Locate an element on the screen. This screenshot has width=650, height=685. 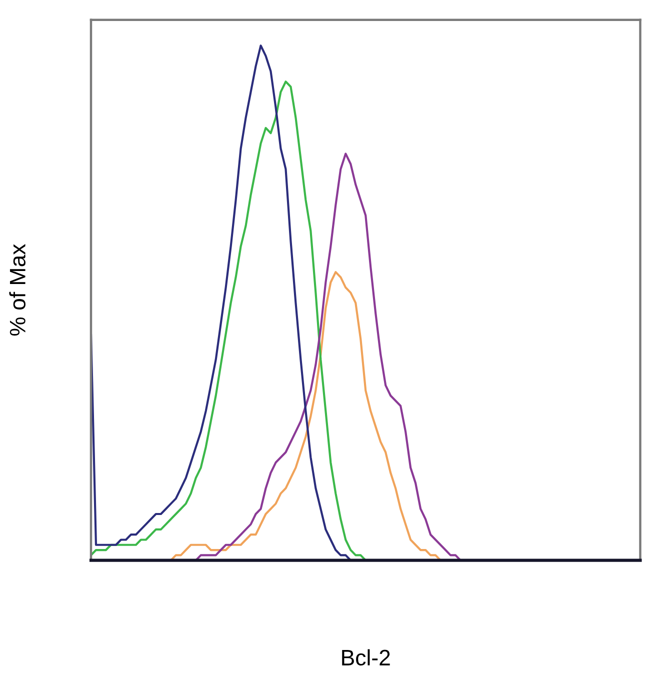
y-axis-title: % of Max is located at coordinates (17, 290).